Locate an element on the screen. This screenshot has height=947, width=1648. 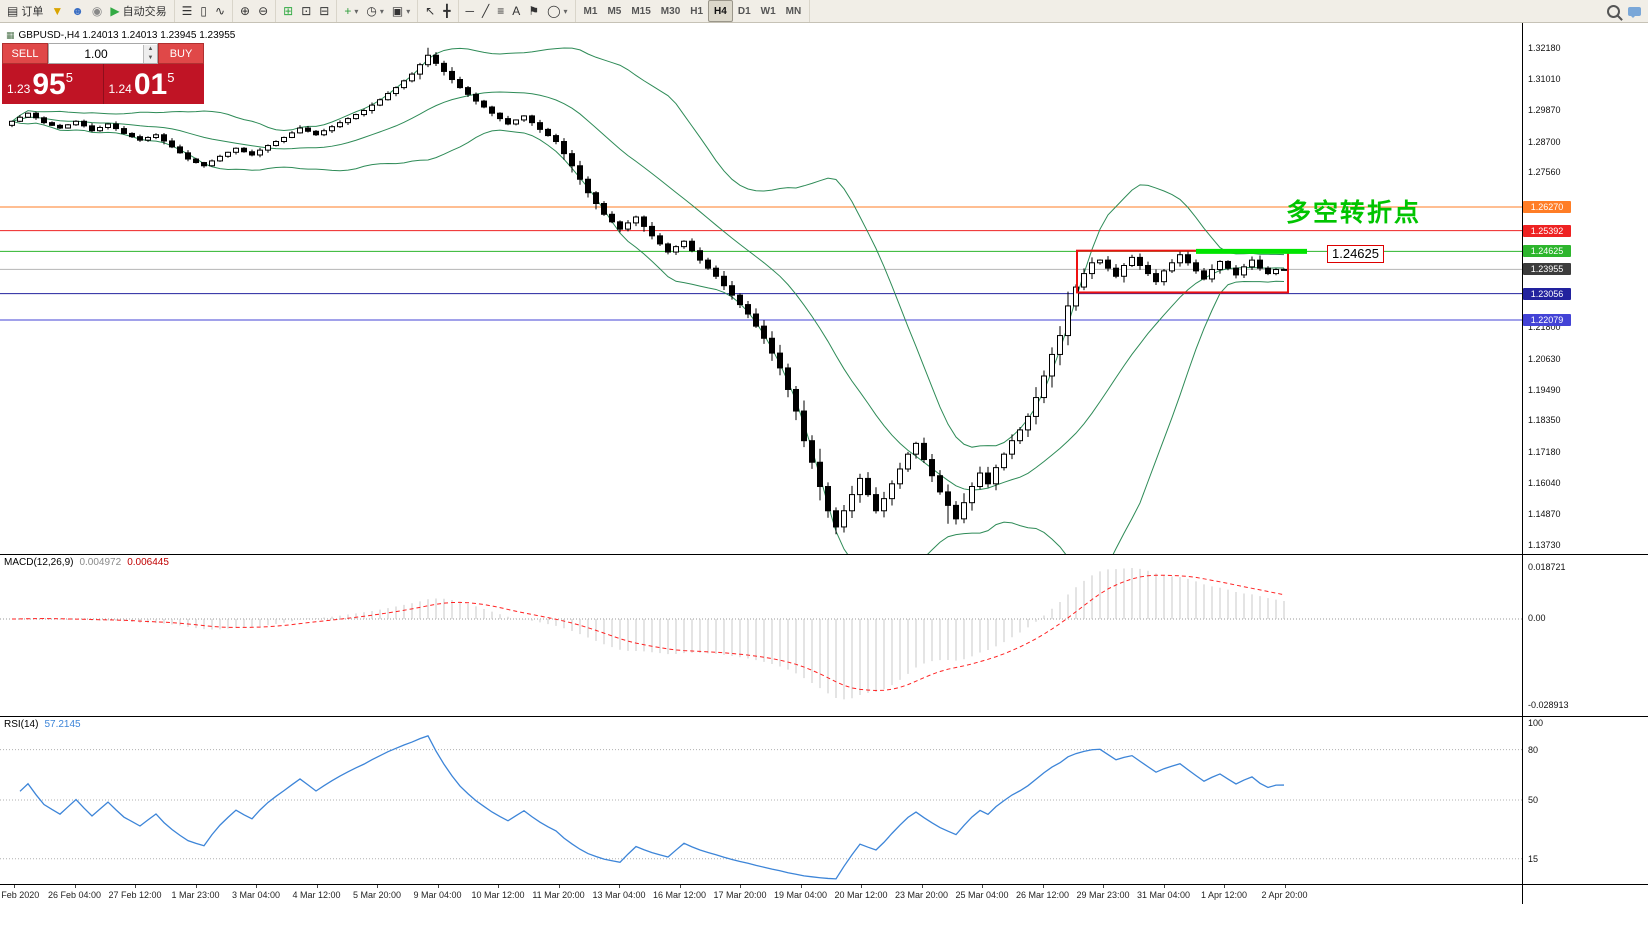
text-button: A is located at coordinates (516, 11).